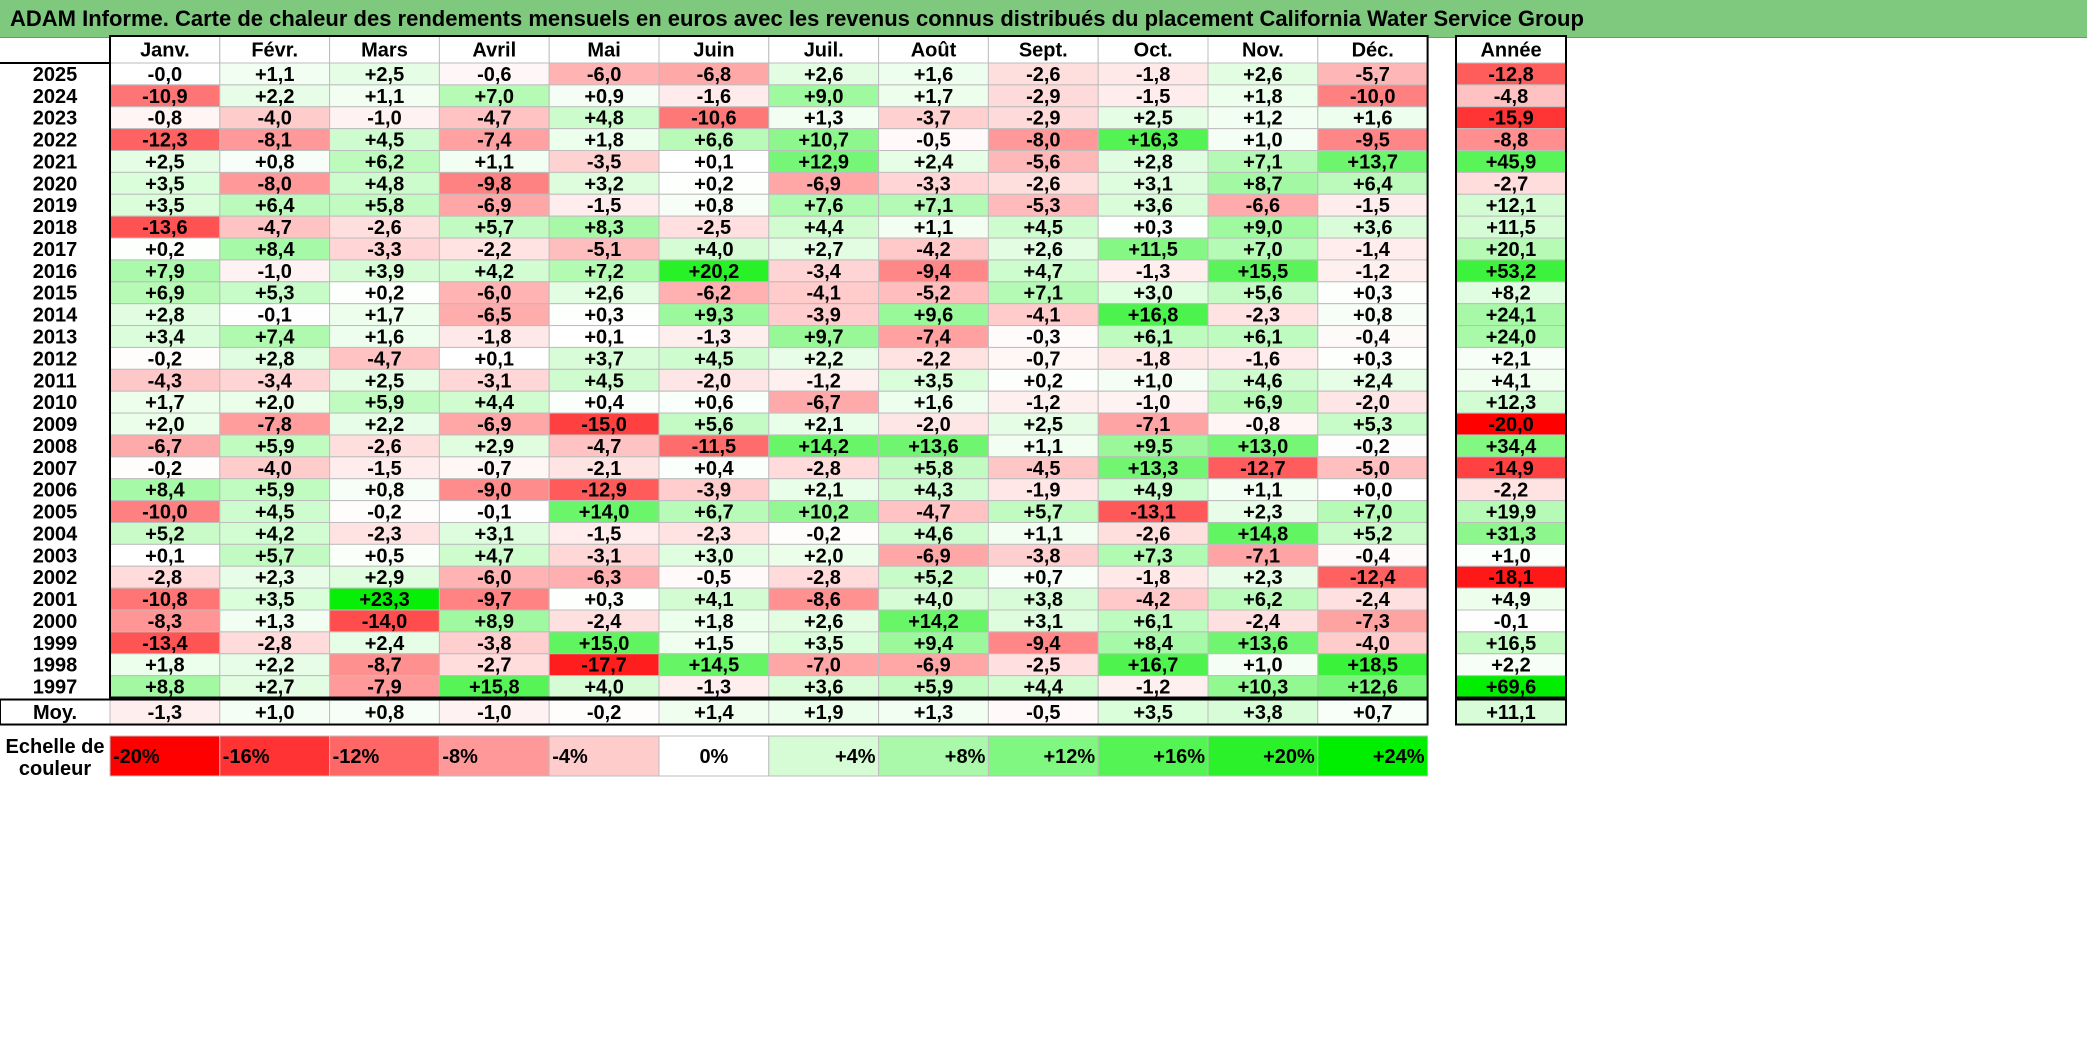 Image resolution: width=2087 pixels, height=1037 pixels. I want to click on heatmap-cell: -5,7, so click(1372, 75).